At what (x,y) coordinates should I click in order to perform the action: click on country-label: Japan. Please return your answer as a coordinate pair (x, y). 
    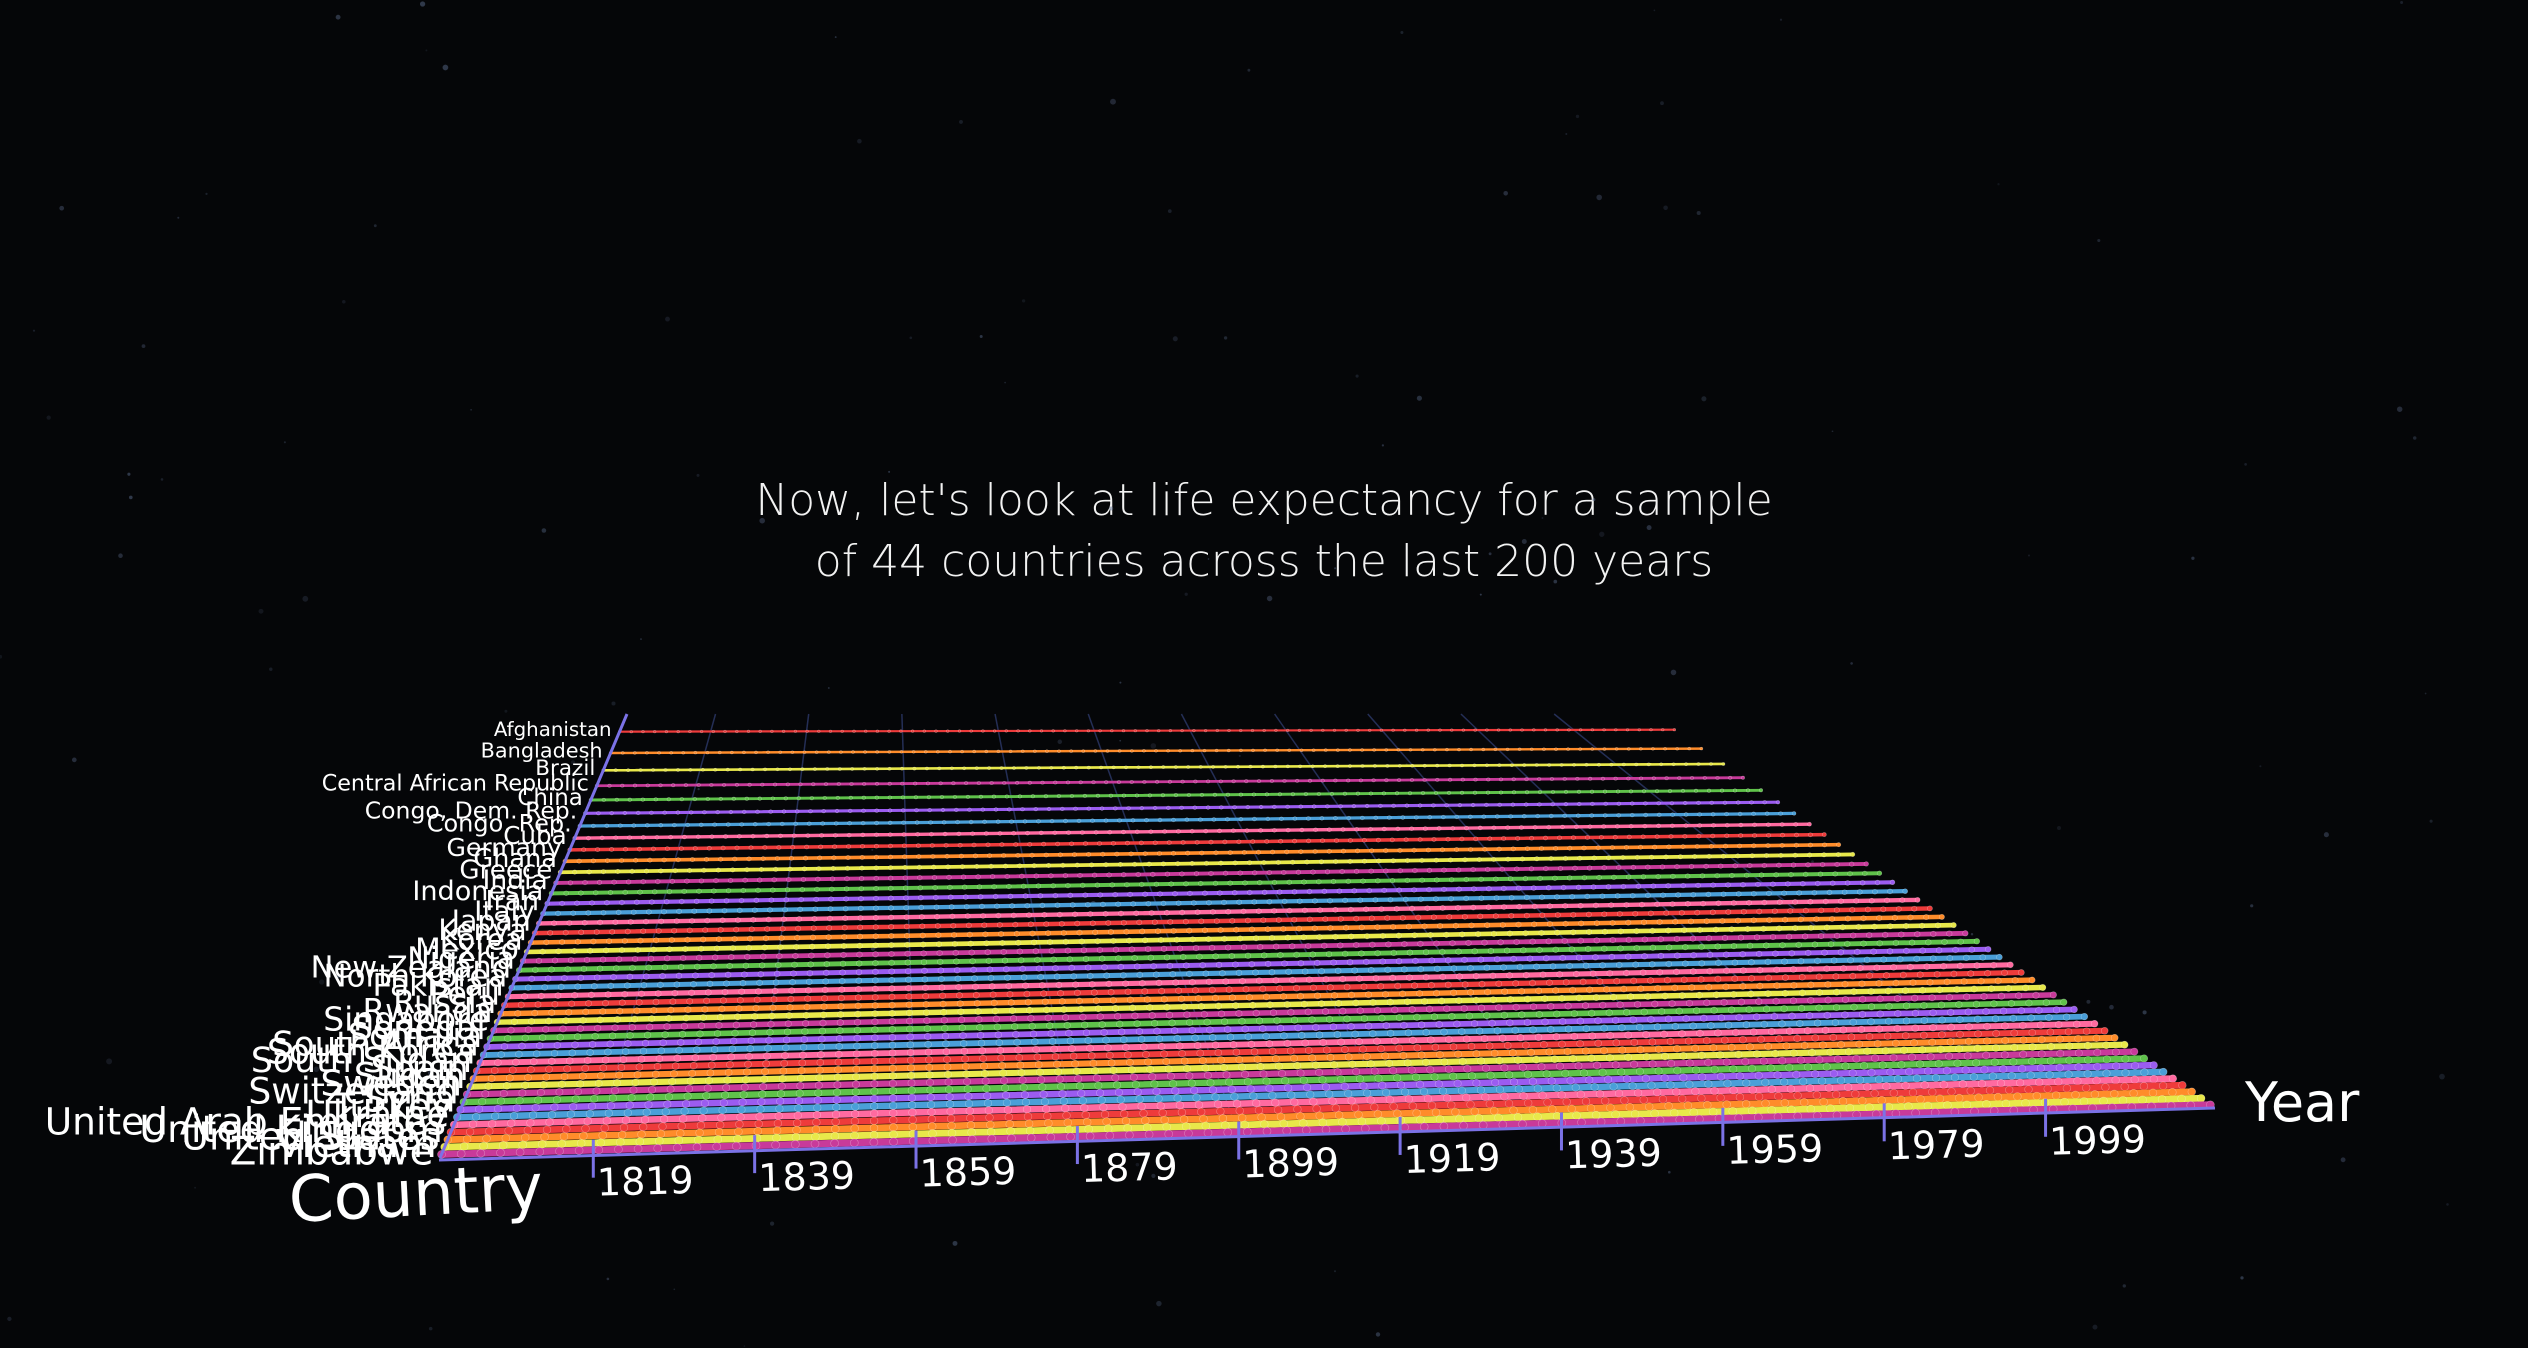
    Looking at the image, I should click on (490, 920).